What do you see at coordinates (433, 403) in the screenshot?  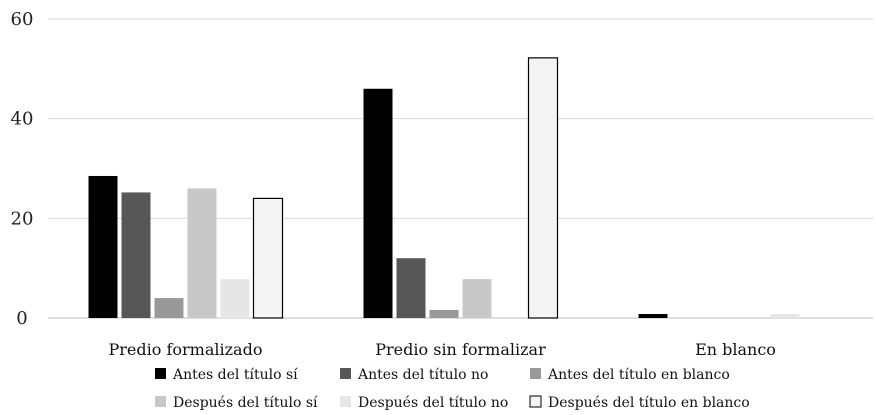 I see `legend-label: Después del título no` at bounding box center [433, 403].